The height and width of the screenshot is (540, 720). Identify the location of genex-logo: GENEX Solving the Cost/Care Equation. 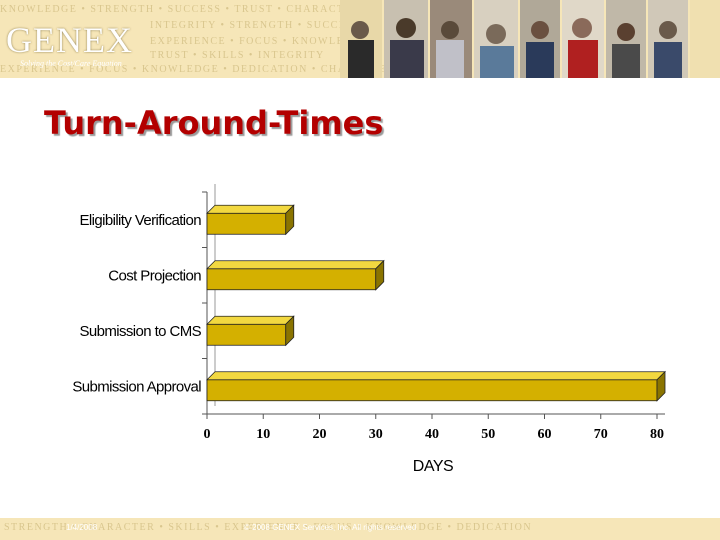
(81, 46).